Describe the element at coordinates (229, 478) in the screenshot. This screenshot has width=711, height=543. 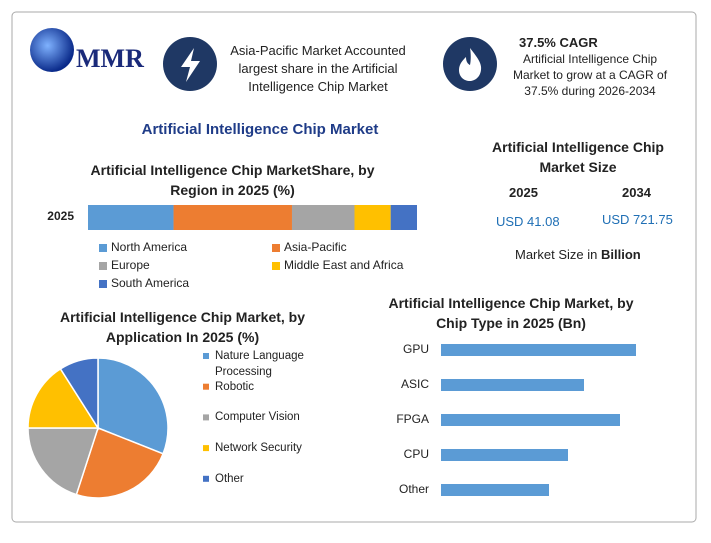
I see `legend-label: Other` at that location.